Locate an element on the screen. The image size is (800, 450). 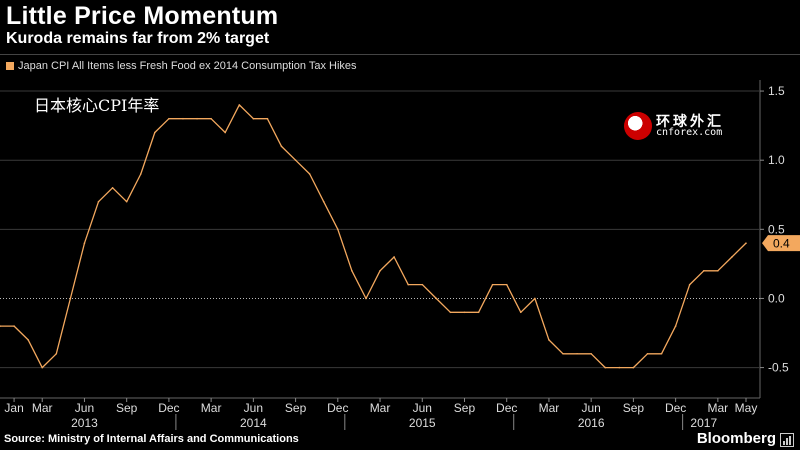
y-tick-label: 0.5 is located at coordinates (776, 229).